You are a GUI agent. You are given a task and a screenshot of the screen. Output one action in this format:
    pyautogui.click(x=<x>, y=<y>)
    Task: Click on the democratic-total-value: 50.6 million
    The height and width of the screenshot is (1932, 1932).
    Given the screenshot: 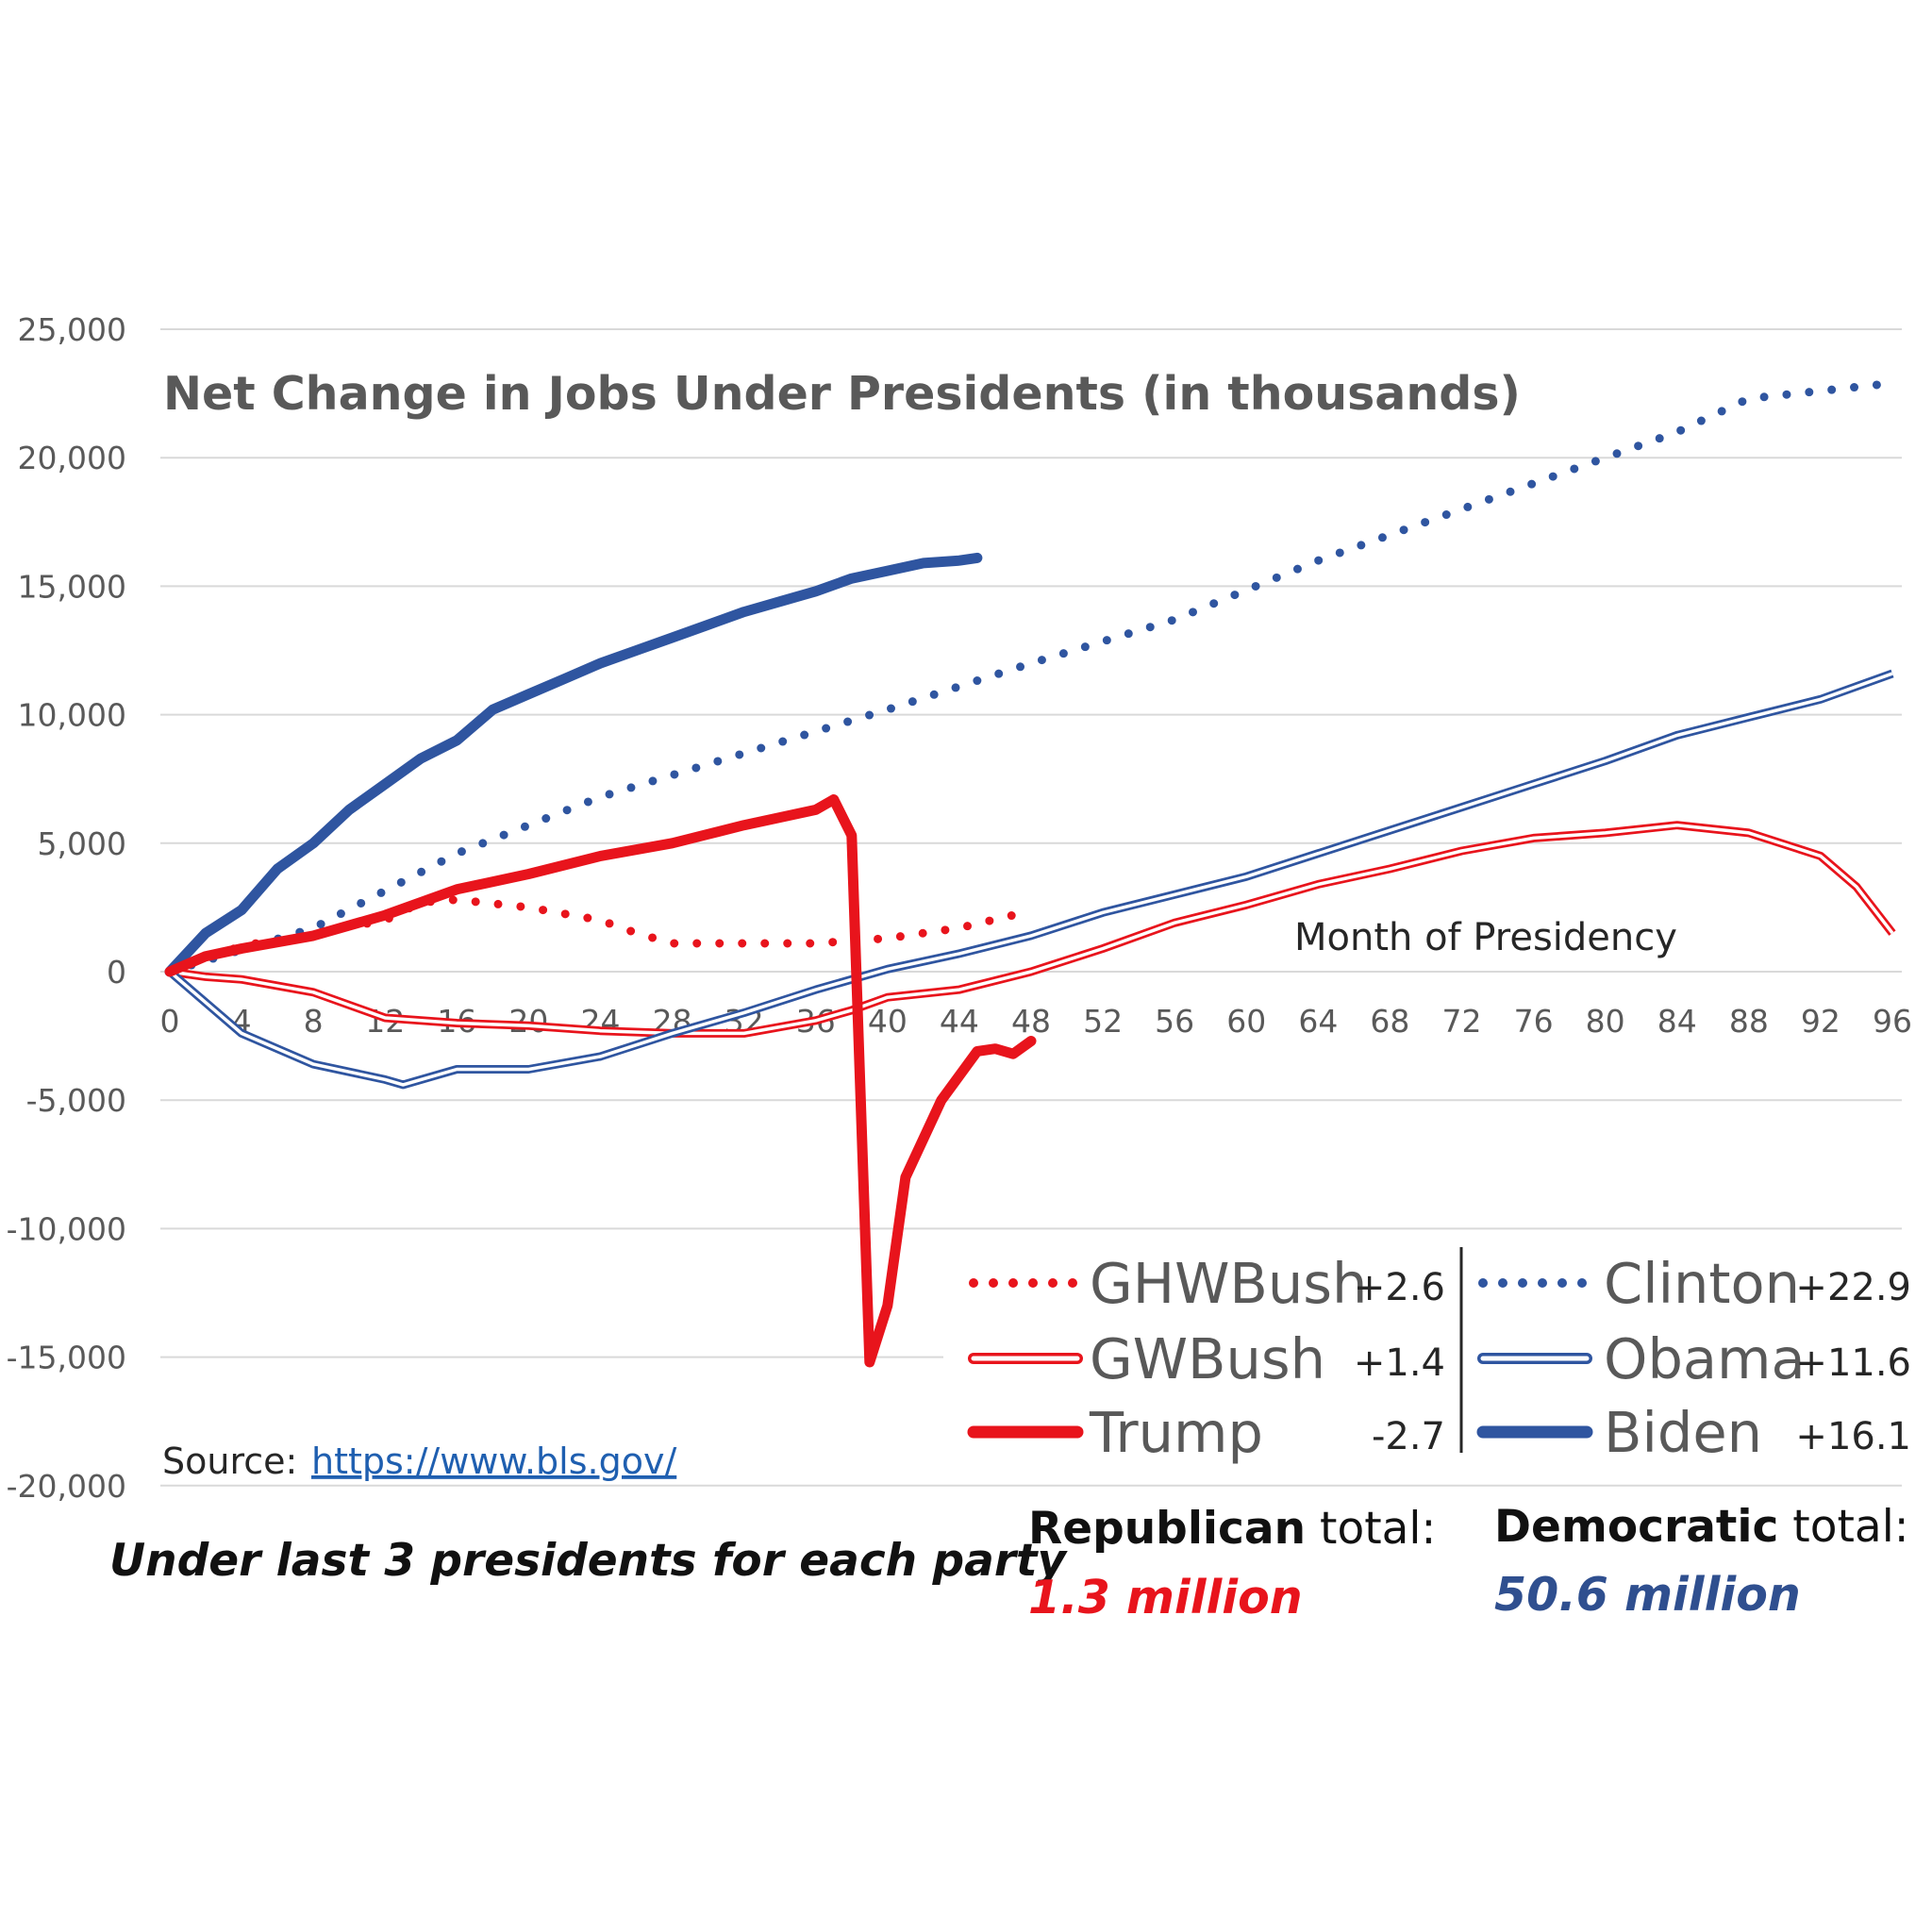 What is the action you would take?
    pyautogui.click(x=1648, y=1595)
    